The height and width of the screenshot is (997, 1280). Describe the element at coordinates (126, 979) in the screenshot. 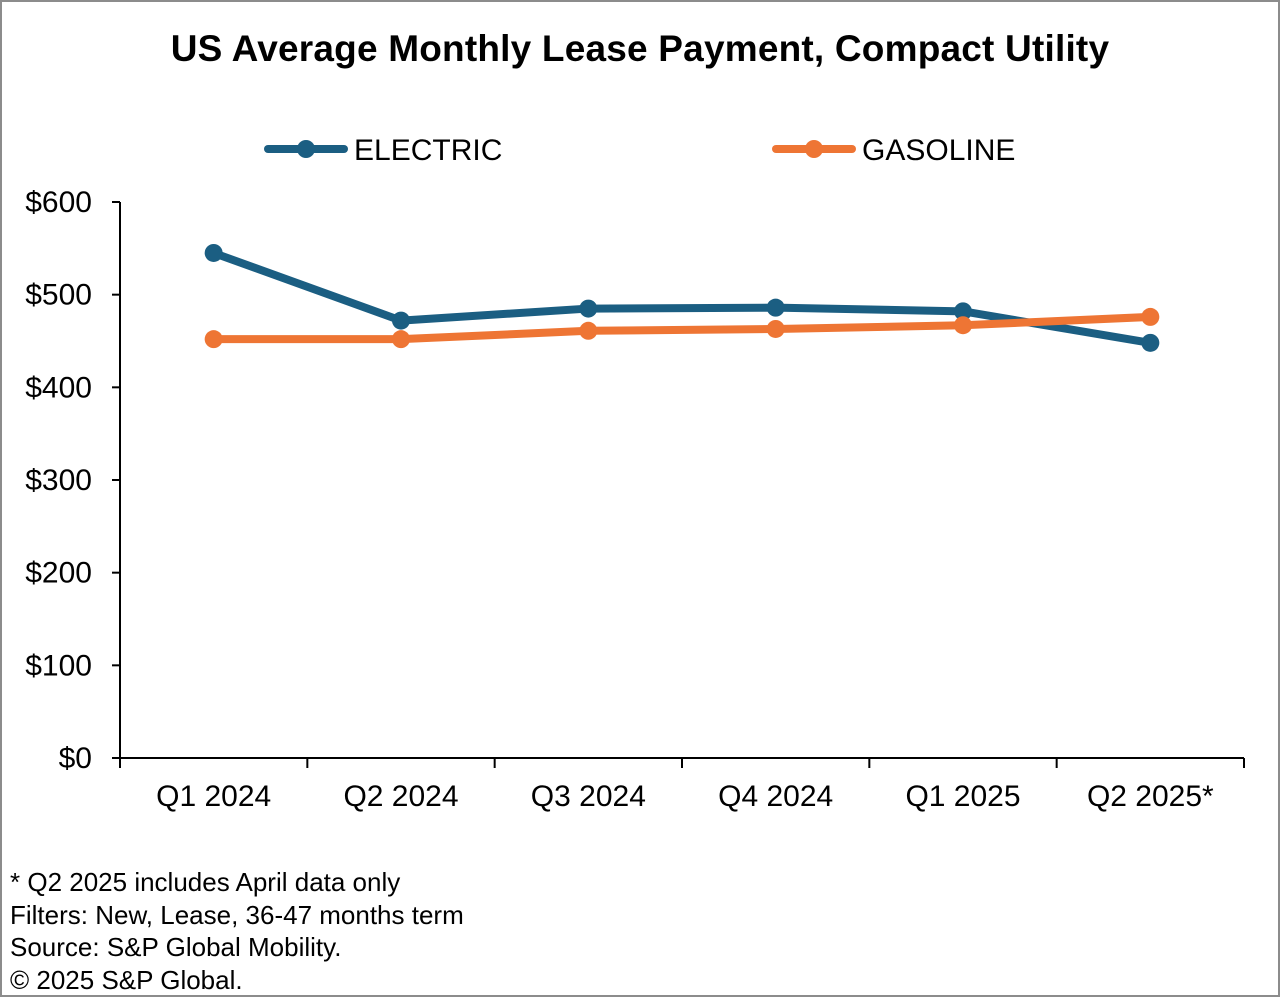

I see `footnote-copyright: © 2025 S&P Global.` at that location.